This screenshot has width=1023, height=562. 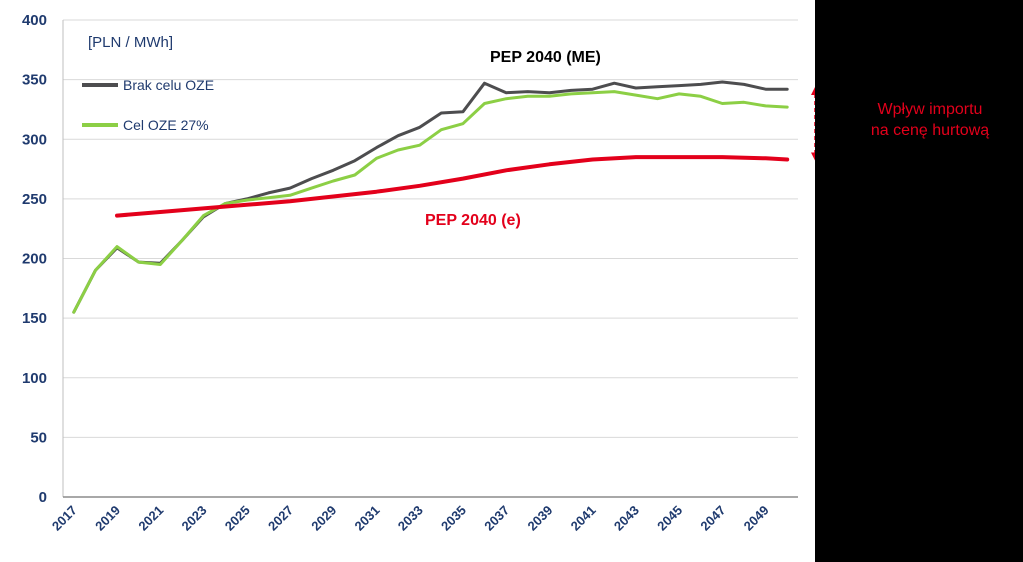 I want to click on x-tick-label: 2021, so click(x=150, y=518).